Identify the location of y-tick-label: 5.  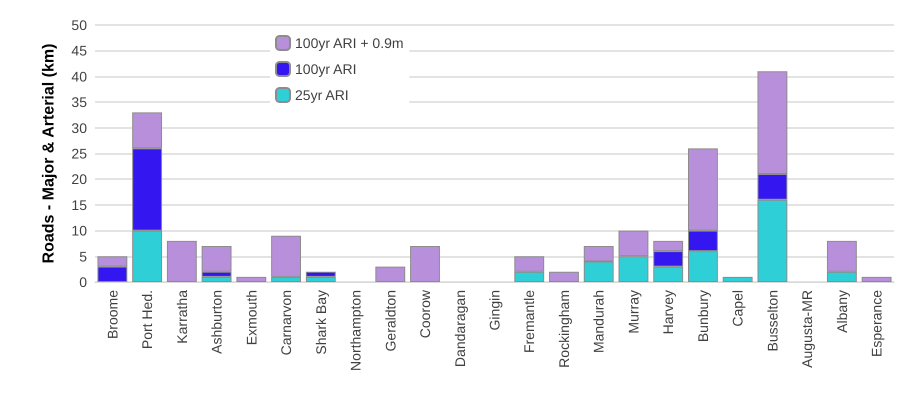
(83, 256).